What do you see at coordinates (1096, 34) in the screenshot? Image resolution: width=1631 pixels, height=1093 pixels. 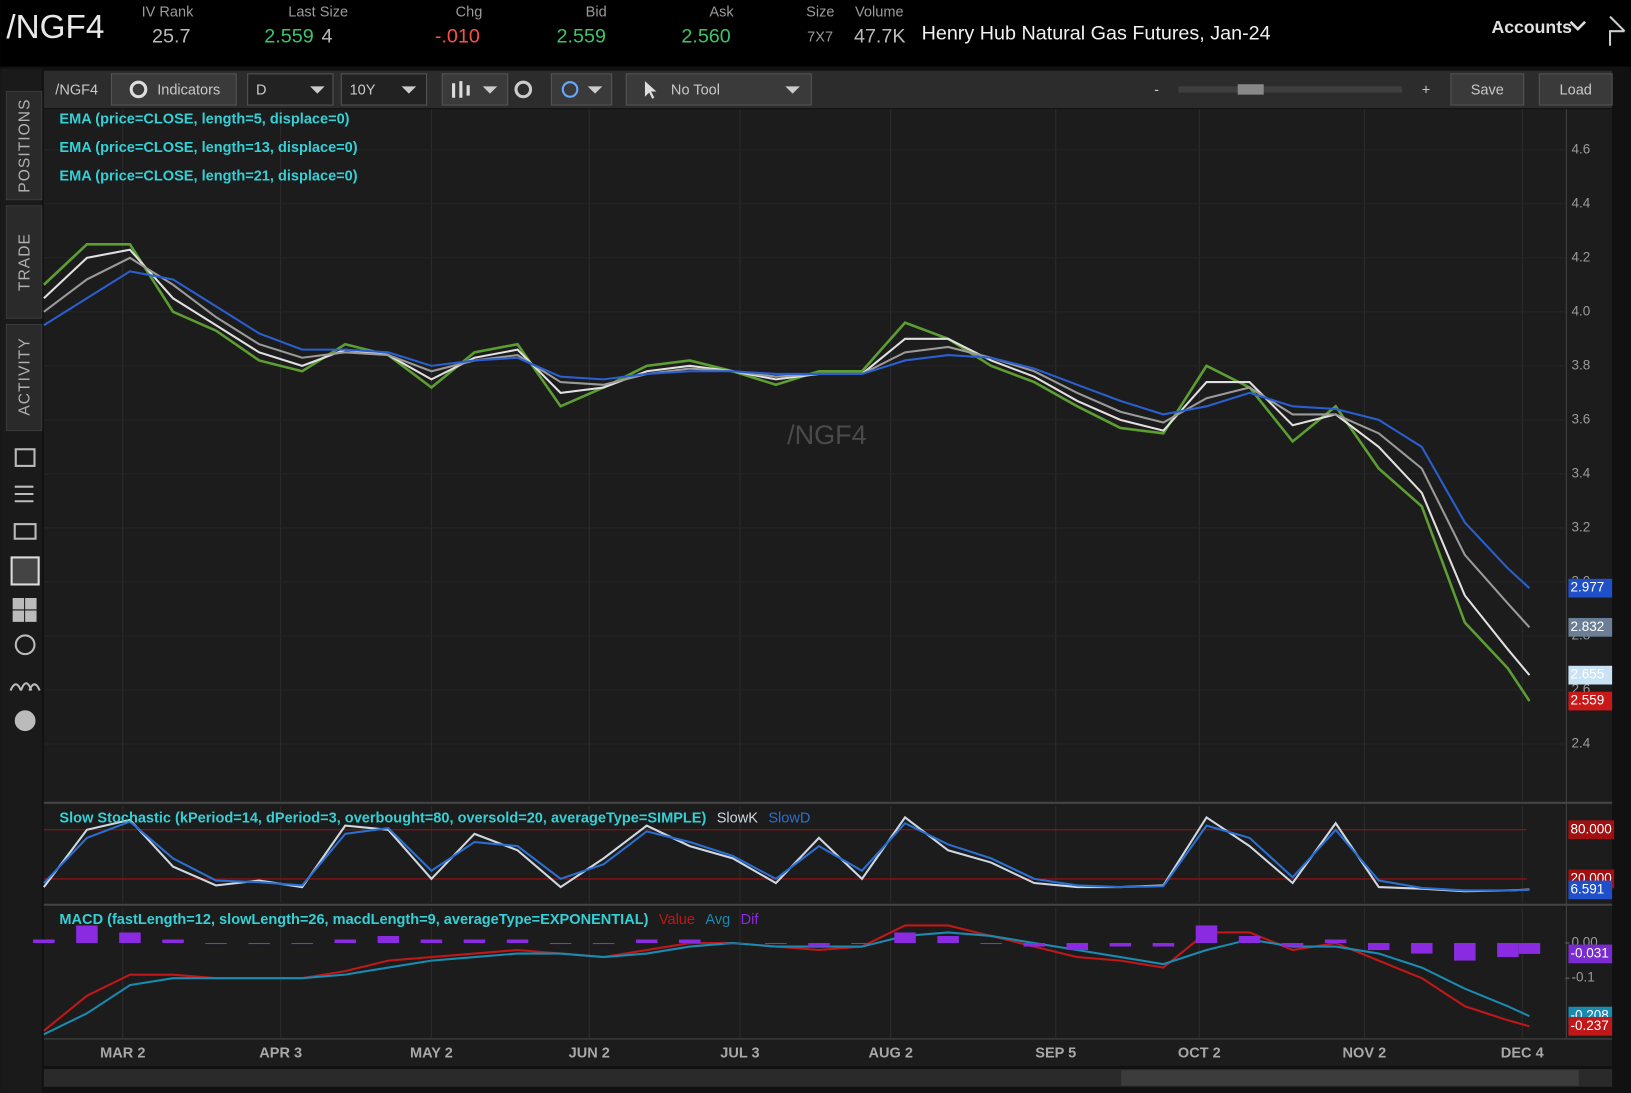 I see `description: Henry Hub Natural Gas Futures, Jan-24` at bounding box center [1096, 34].